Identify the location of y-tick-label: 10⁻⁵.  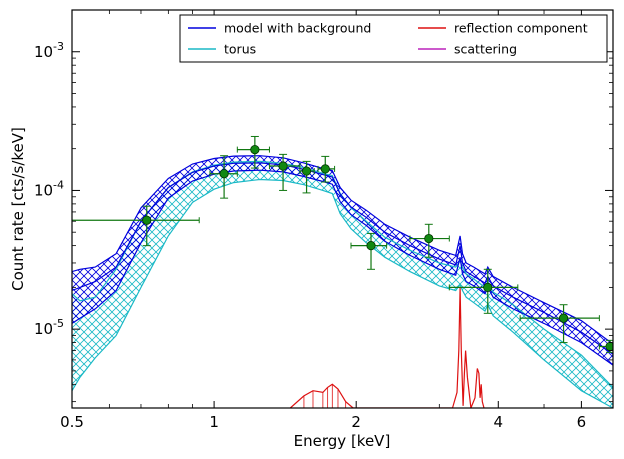
(49, 327).